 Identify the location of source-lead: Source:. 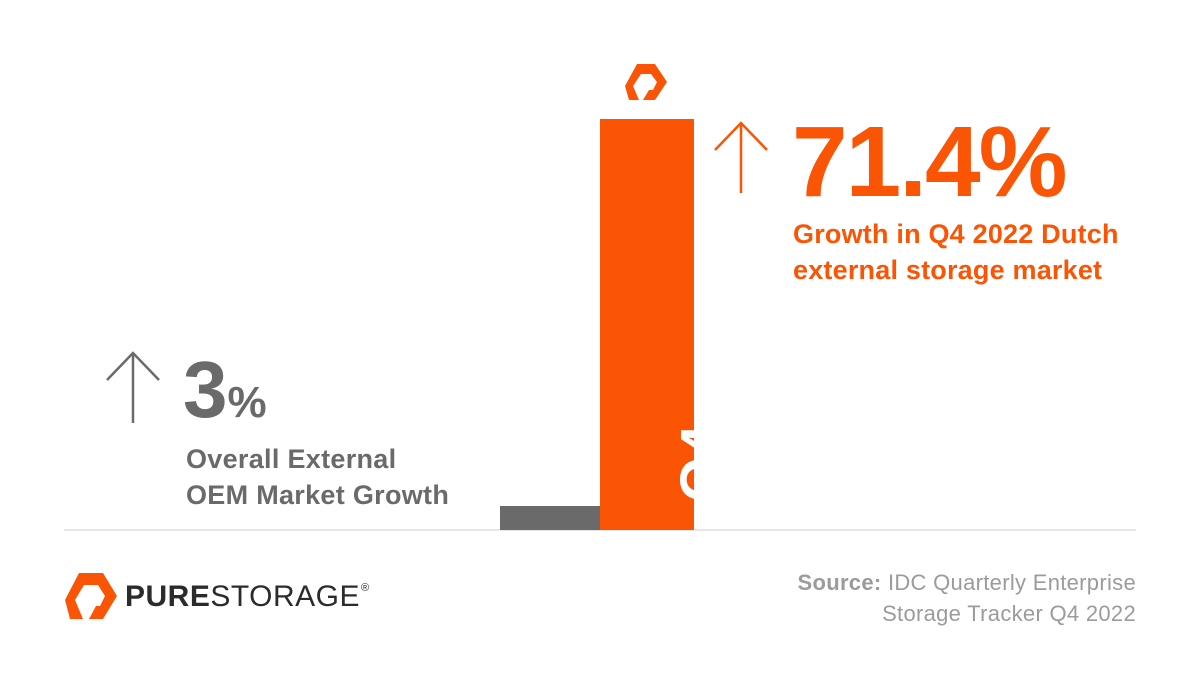
(839, 582).